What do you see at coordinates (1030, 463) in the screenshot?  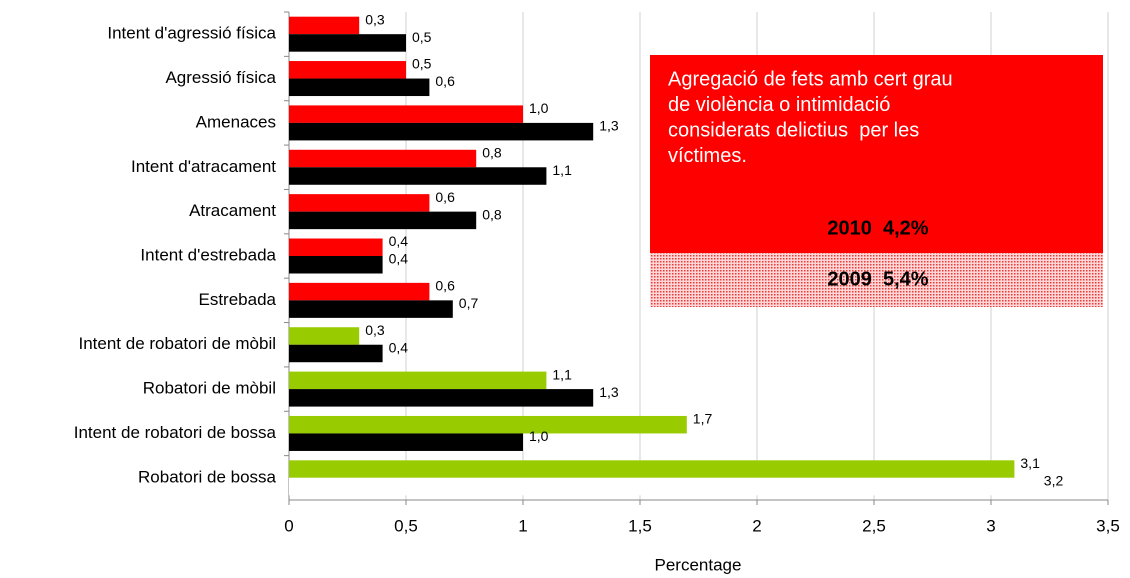 I see `value-label: 3,1` at bounding box center [1030, 463].